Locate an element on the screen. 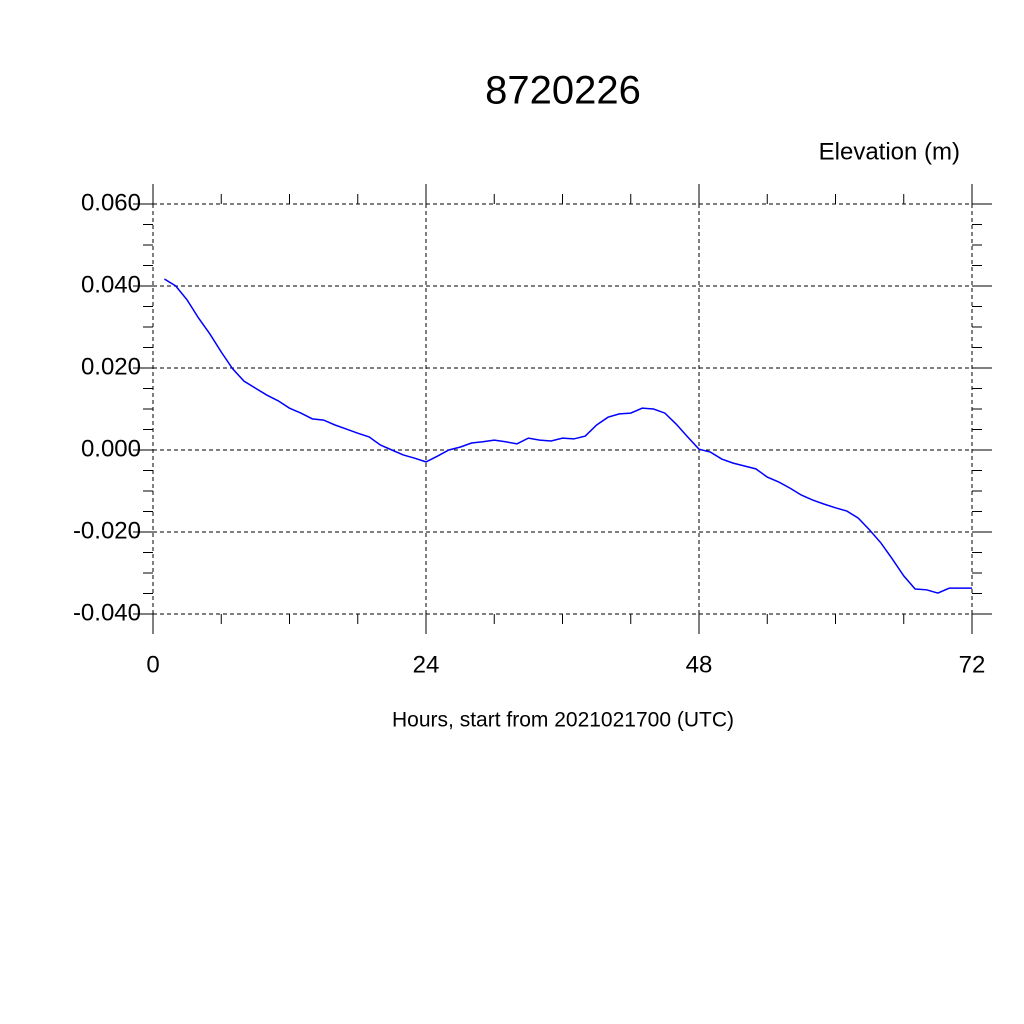 This screenshot has height=1024, width=1024. y-tick-label: -0.040 is located at coordinates (107, 612).